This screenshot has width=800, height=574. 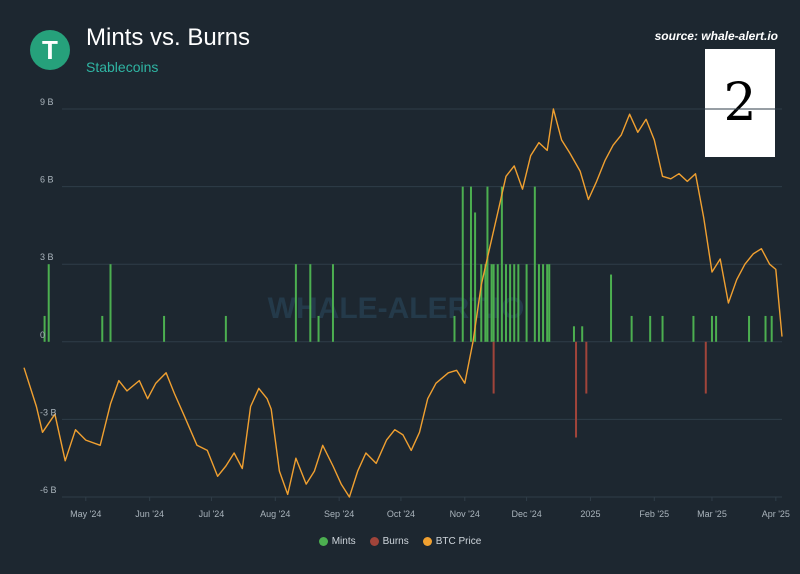 What do you see at coordinates (427, 541) in the screenshot?
I see `btc-price-dot-icon` at bounding box center [427, 541].